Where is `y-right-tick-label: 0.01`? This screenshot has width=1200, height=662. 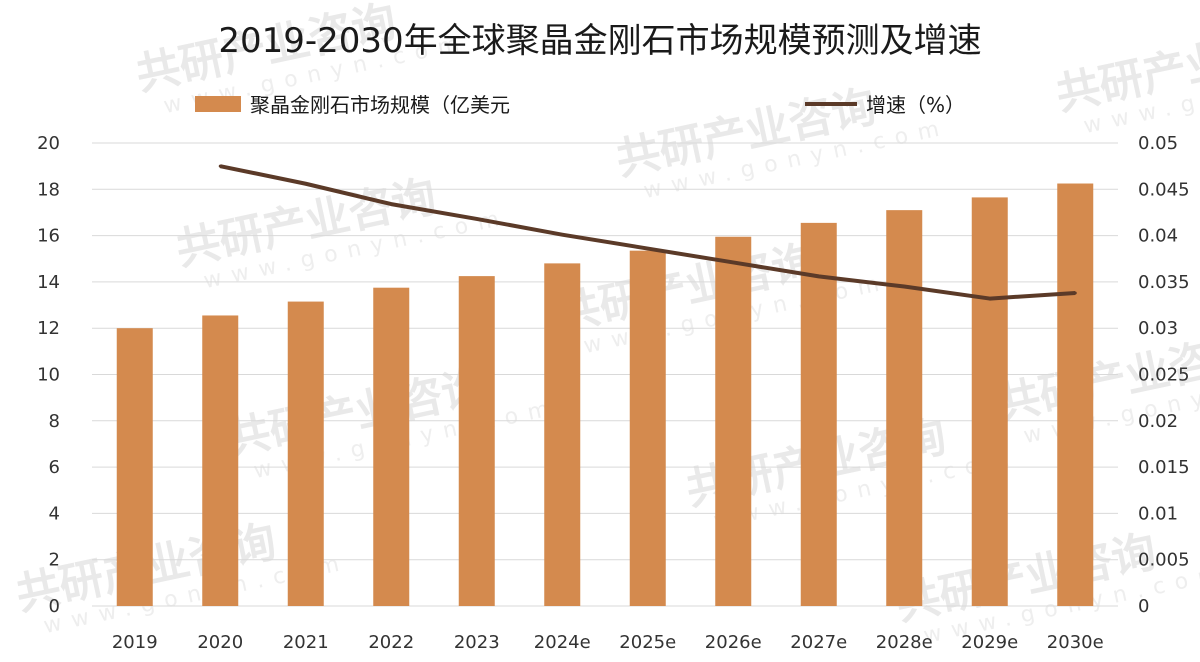 y-right-tick-label: 0.01 is located at coordinates (1158, 513).